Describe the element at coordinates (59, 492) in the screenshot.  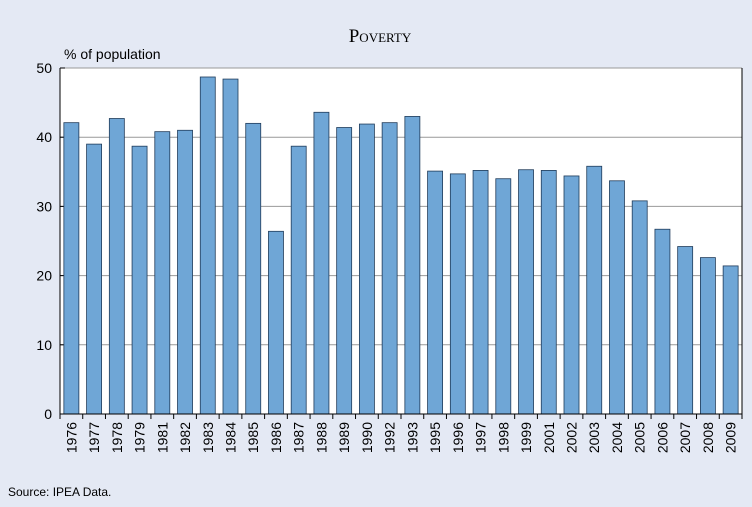
I see `source: Source: IPEA Data.` at that location.